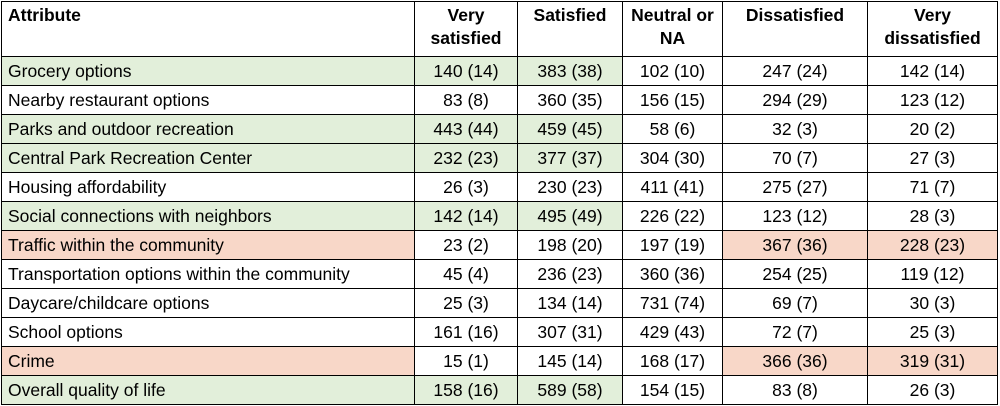  I want to click on header-very-dissatisfied: Very dissatisfied, so click(932, 29).